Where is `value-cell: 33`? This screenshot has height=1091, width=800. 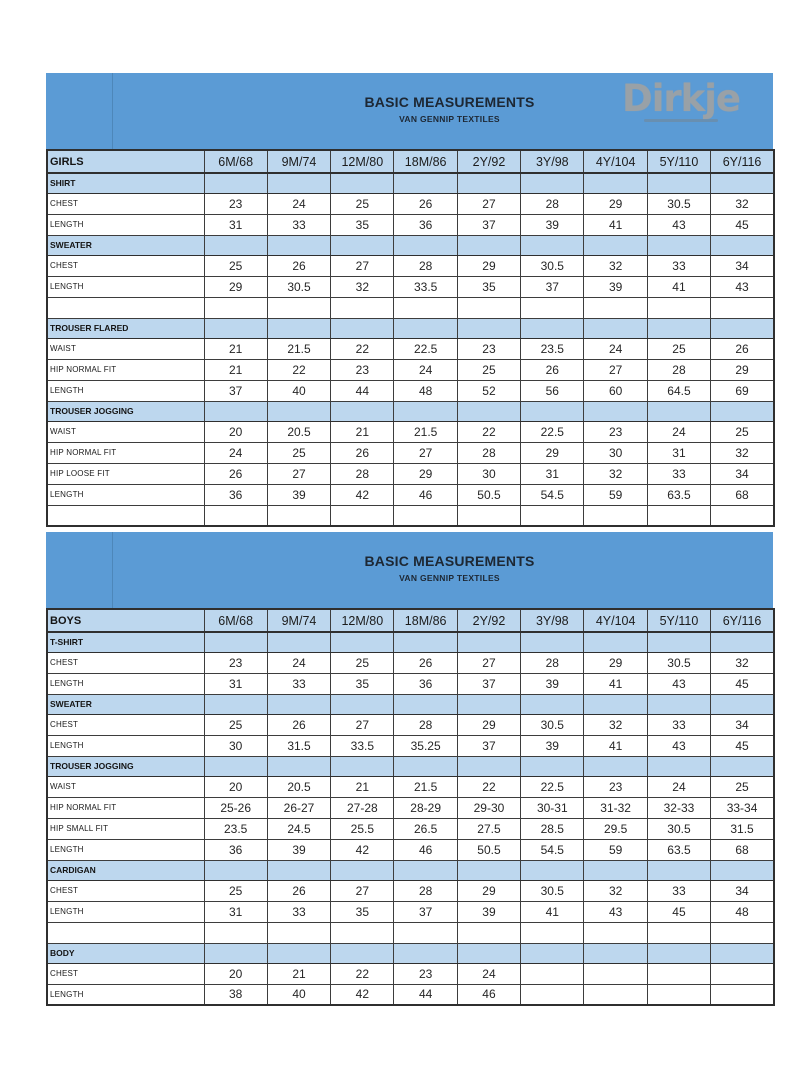
value-cell: 33 is located at coordinates (679, 890).